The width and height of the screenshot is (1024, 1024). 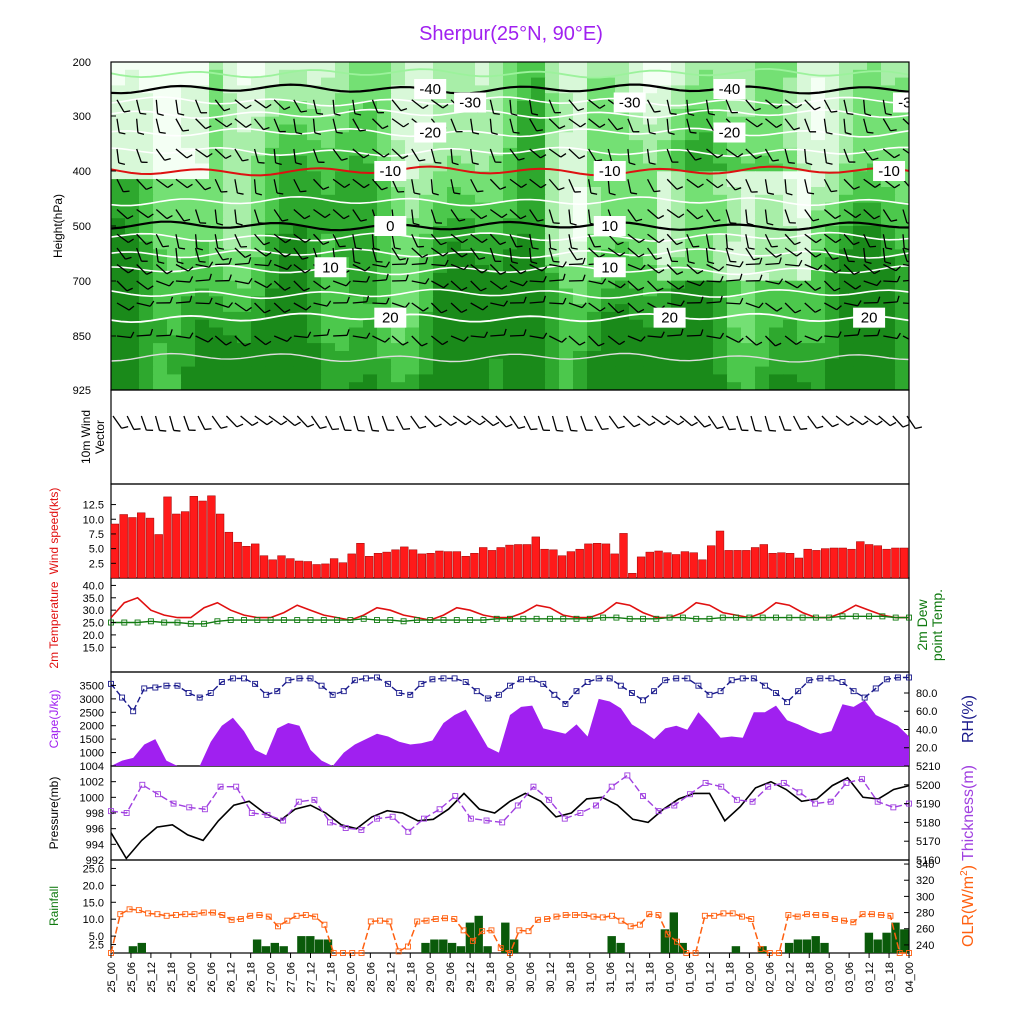 I want to click on surface-wind-barb-feather, so click(x=522, y=428).